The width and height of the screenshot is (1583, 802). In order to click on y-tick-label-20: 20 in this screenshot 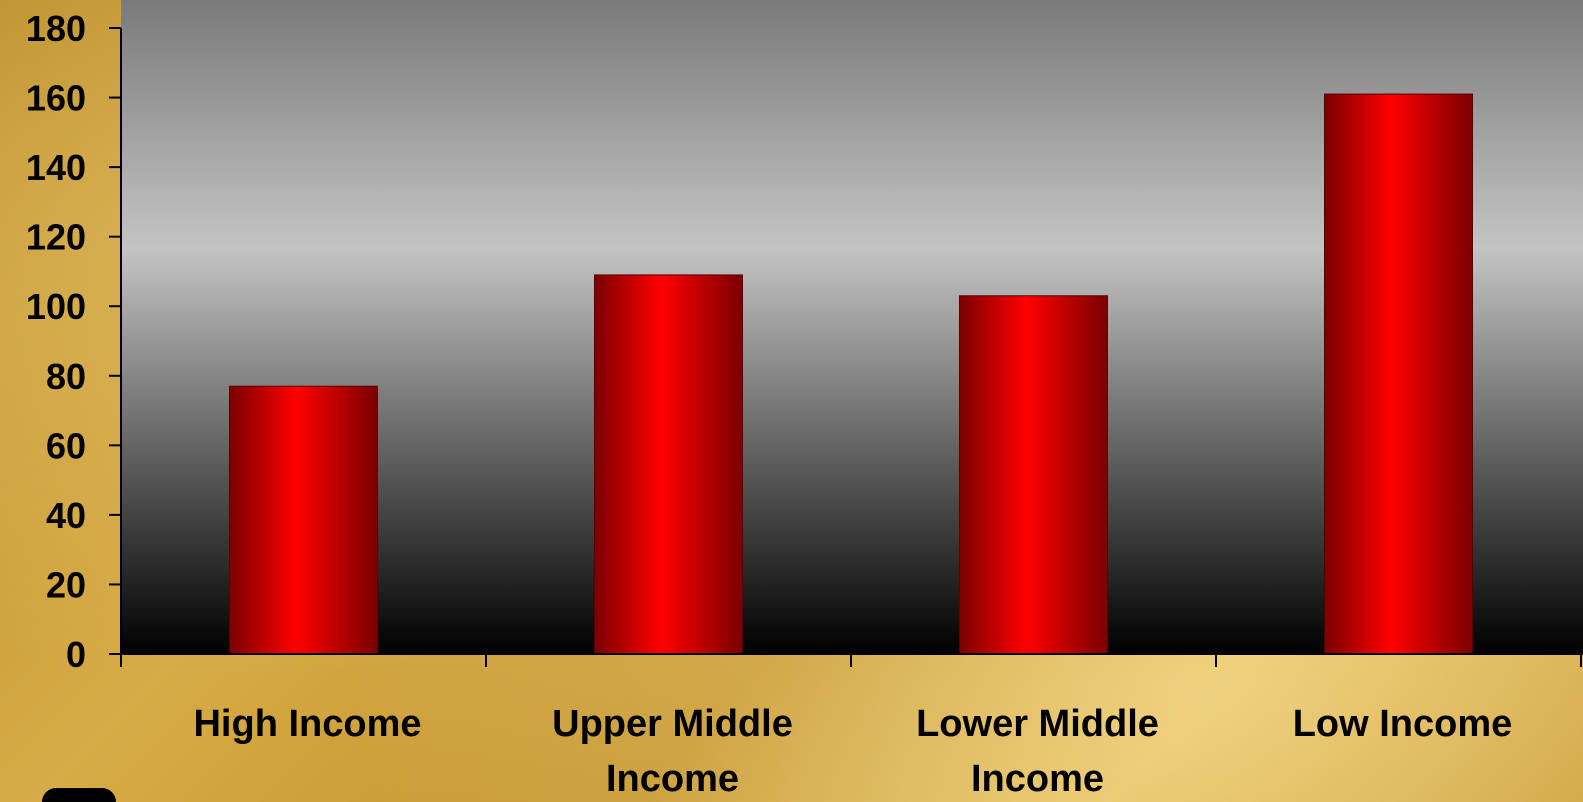, I will do `click(66, 584)`.